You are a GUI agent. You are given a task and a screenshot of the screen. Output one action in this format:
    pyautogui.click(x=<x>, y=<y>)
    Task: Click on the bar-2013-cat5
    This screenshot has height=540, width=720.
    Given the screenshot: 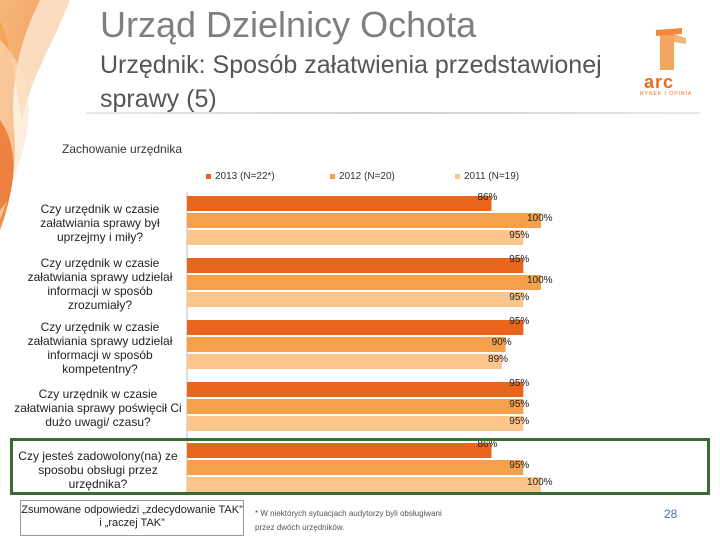 What is the action you would take?
    pyautogui.click(x=339, y=450)
    